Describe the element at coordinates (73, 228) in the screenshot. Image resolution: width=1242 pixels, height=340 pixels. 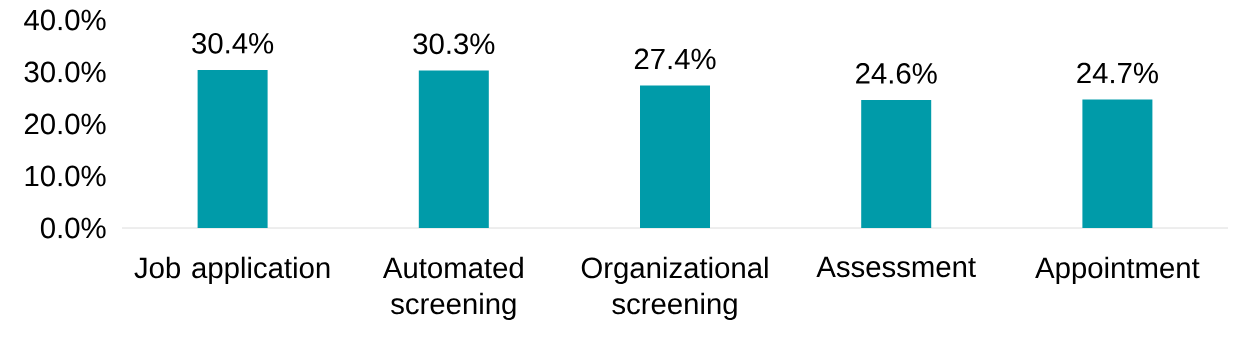
I see `y-tick-label: 0.0%` at that location.